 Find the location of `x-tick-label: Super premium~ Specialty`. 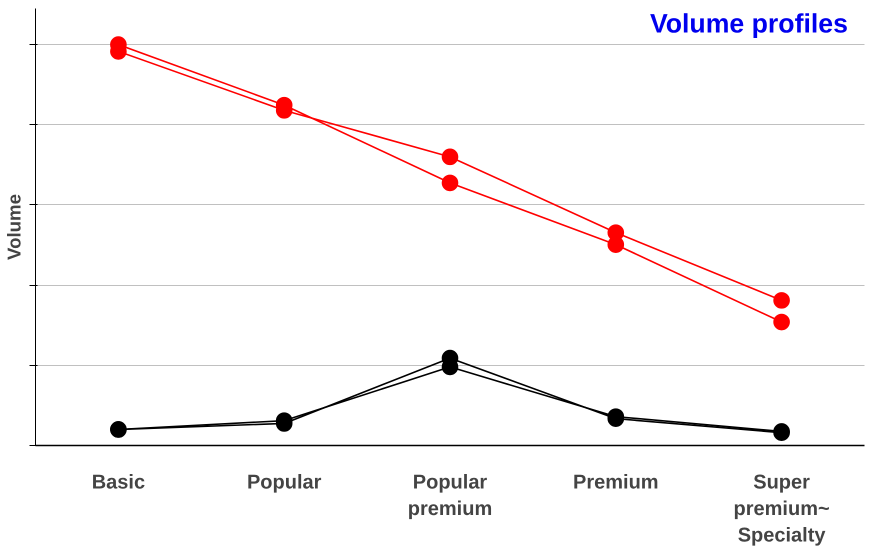

x-tick-label: Super premium~ Specialty is located at coordinates (782, 509).